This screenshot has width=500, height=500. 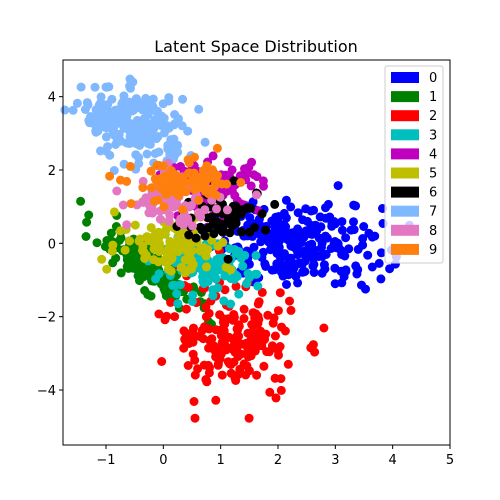 What do you see at coordinates (433, 135) in the screenshot?
I see `legend-label: 3` at bounding box center [433, 135].